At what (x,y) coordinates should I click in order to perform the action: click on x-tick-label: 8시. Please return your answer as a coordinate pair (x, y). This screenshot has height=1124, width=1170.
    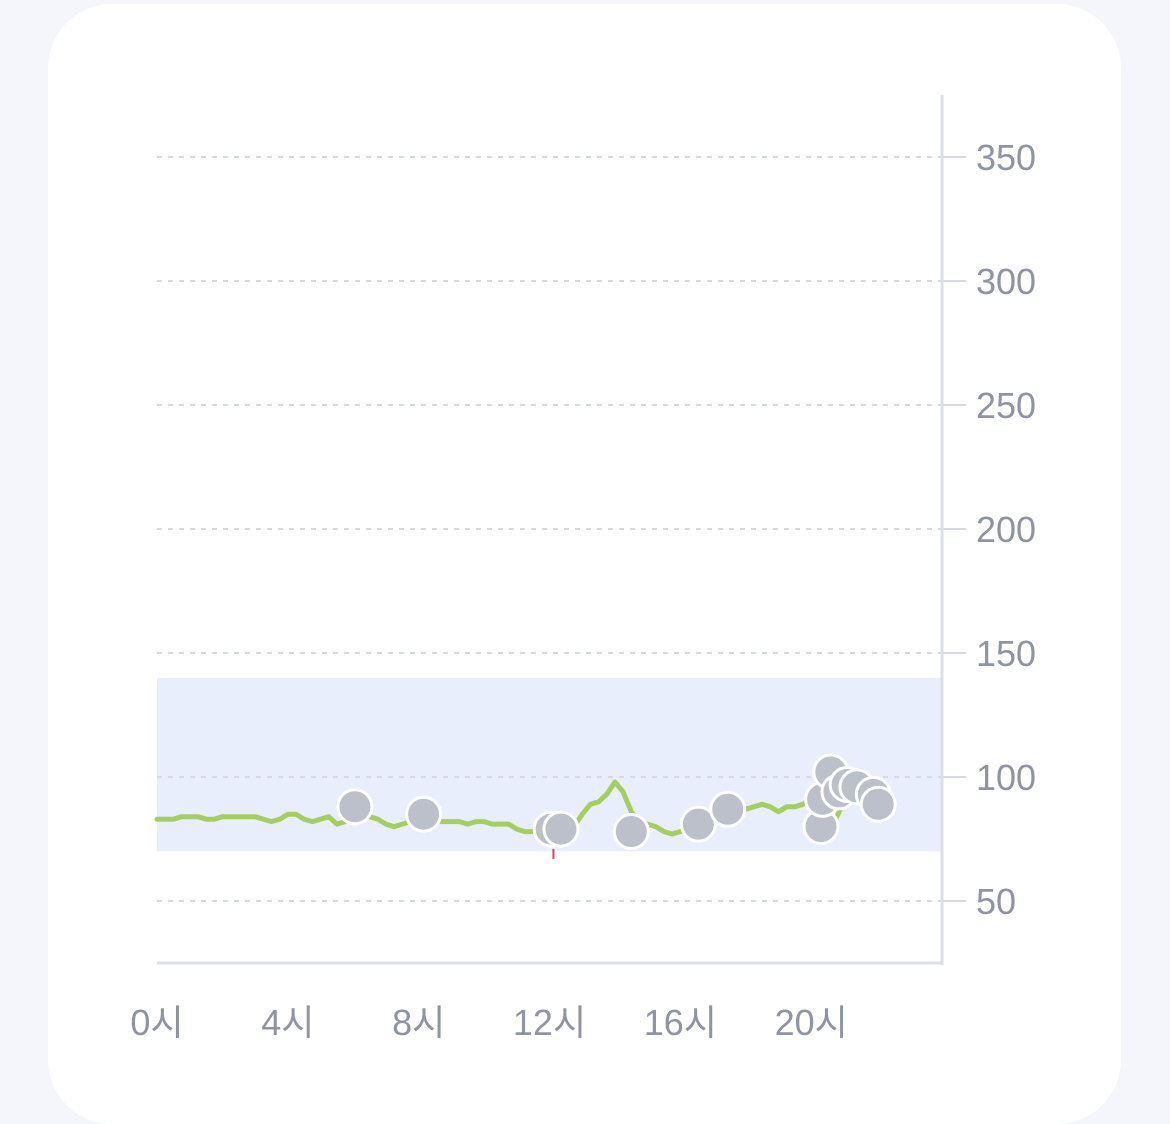
    Looking at the image, I should click on (418, 1022).